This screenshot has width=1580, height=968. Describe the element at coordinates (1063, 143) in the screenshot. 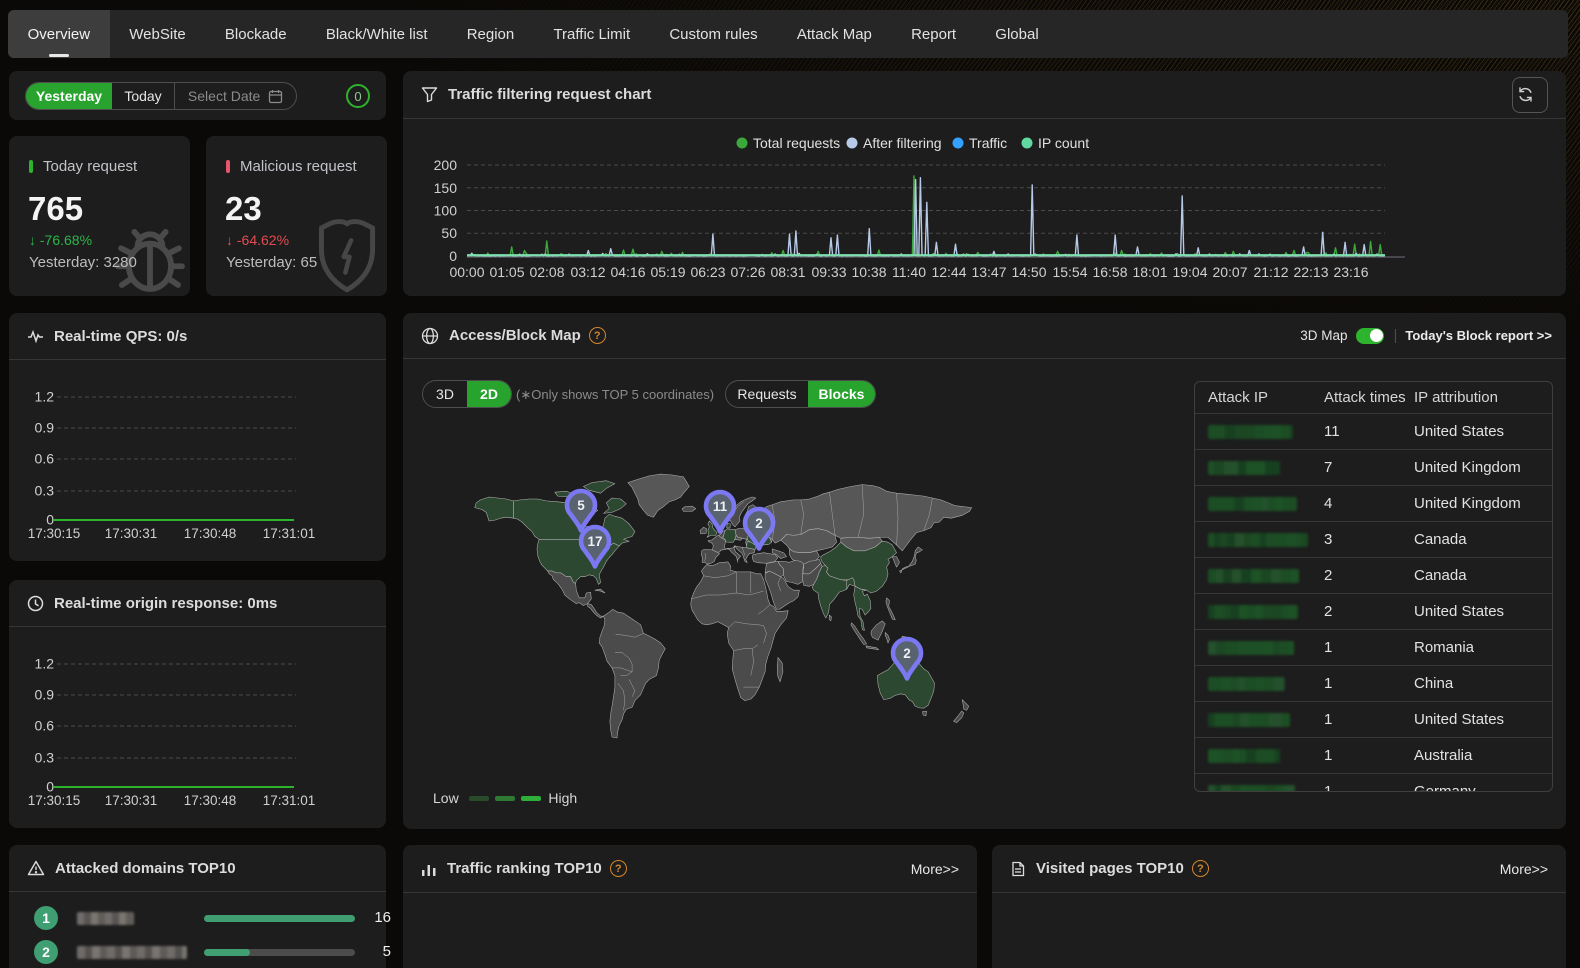

I see `svg-text: IP count` at that location.